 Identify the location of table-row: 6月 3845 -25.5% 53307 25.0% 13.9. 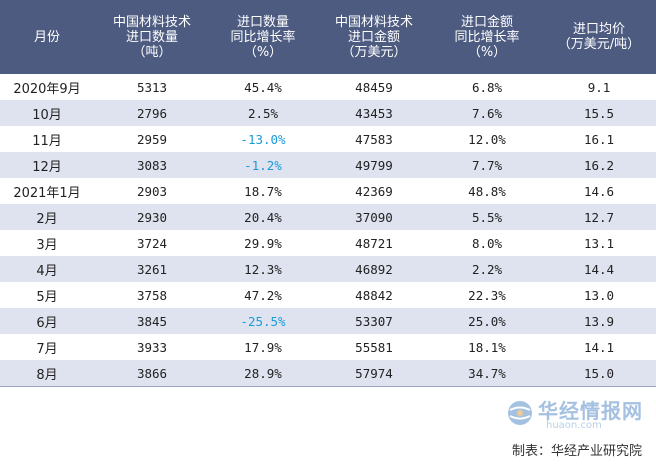
(328, 321).